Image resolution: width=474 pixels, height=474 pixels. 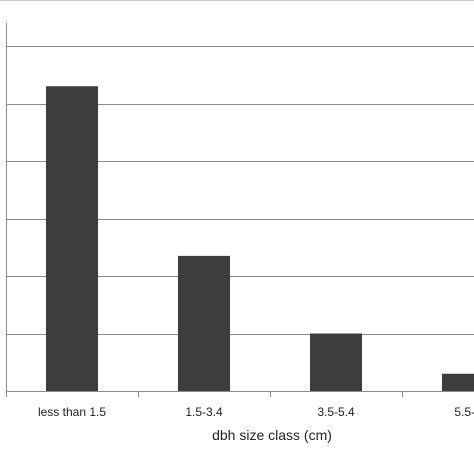 I want to click on category-labels: less than 1.5 1.5-3.4 3.5-5.4 5.5-1, so click(x=256, y=412).